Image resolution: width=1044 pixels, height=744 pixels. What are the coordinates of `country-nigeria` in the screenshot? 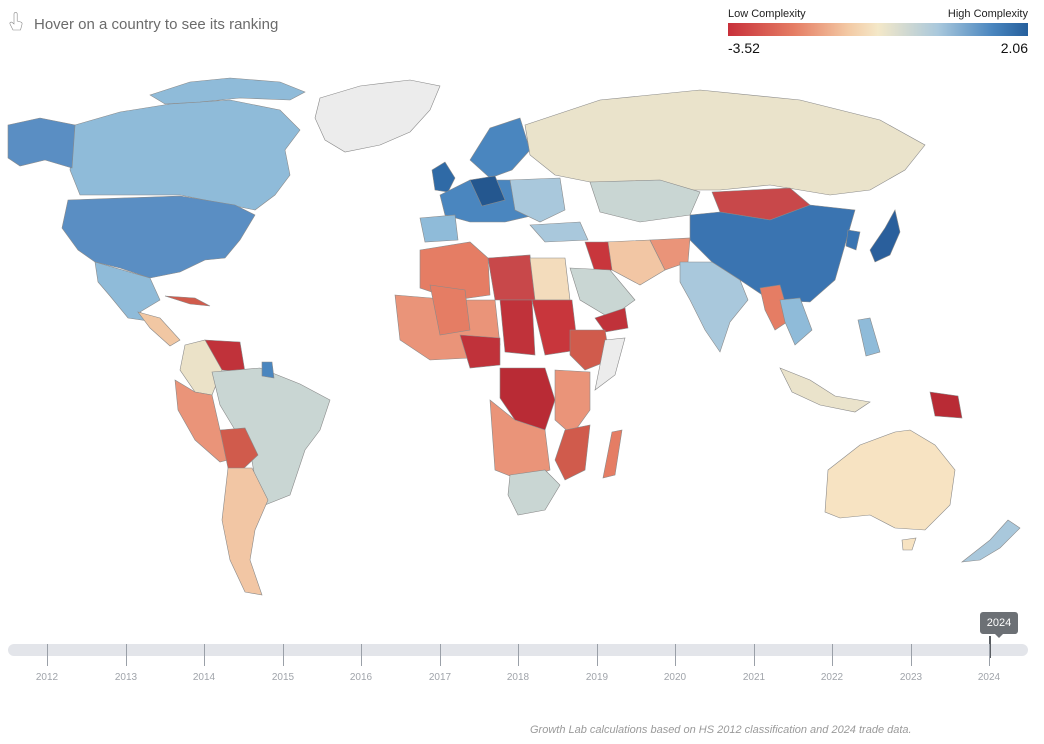 It's located at (480, 351).